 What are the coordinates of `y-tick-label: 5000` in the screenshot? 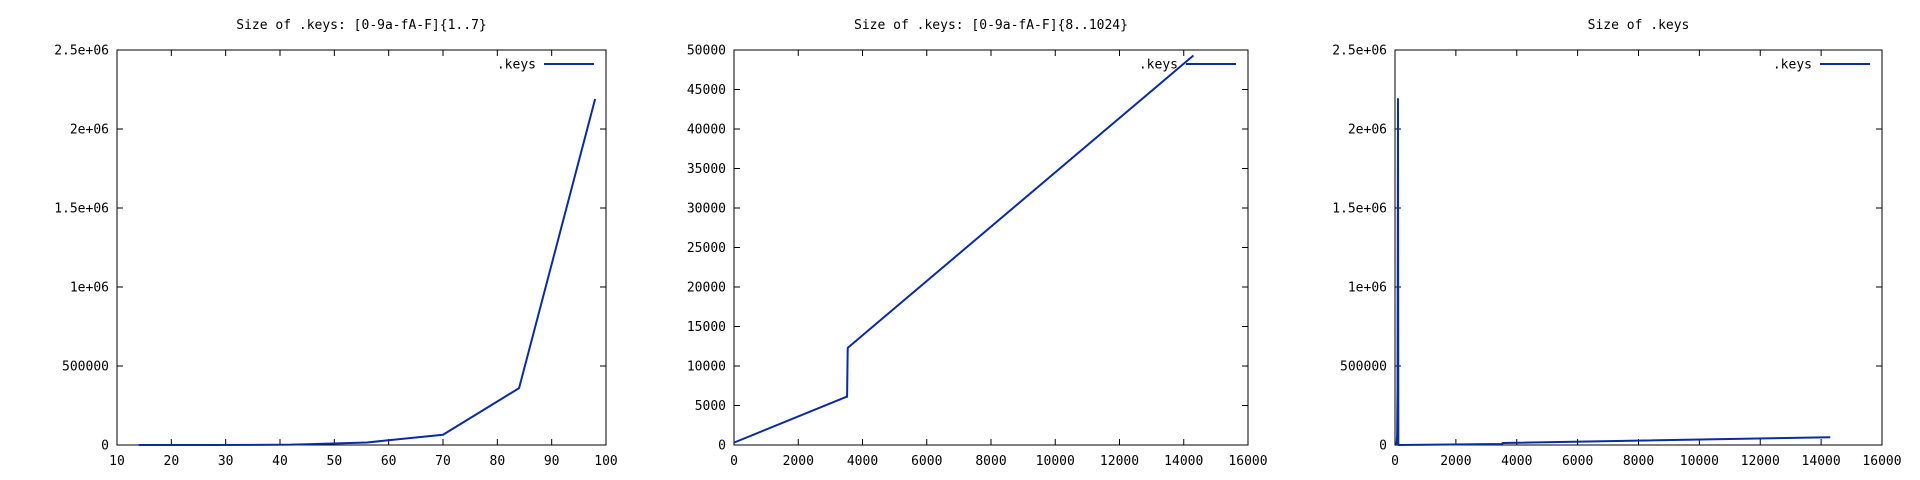 It's located at (710, 406).